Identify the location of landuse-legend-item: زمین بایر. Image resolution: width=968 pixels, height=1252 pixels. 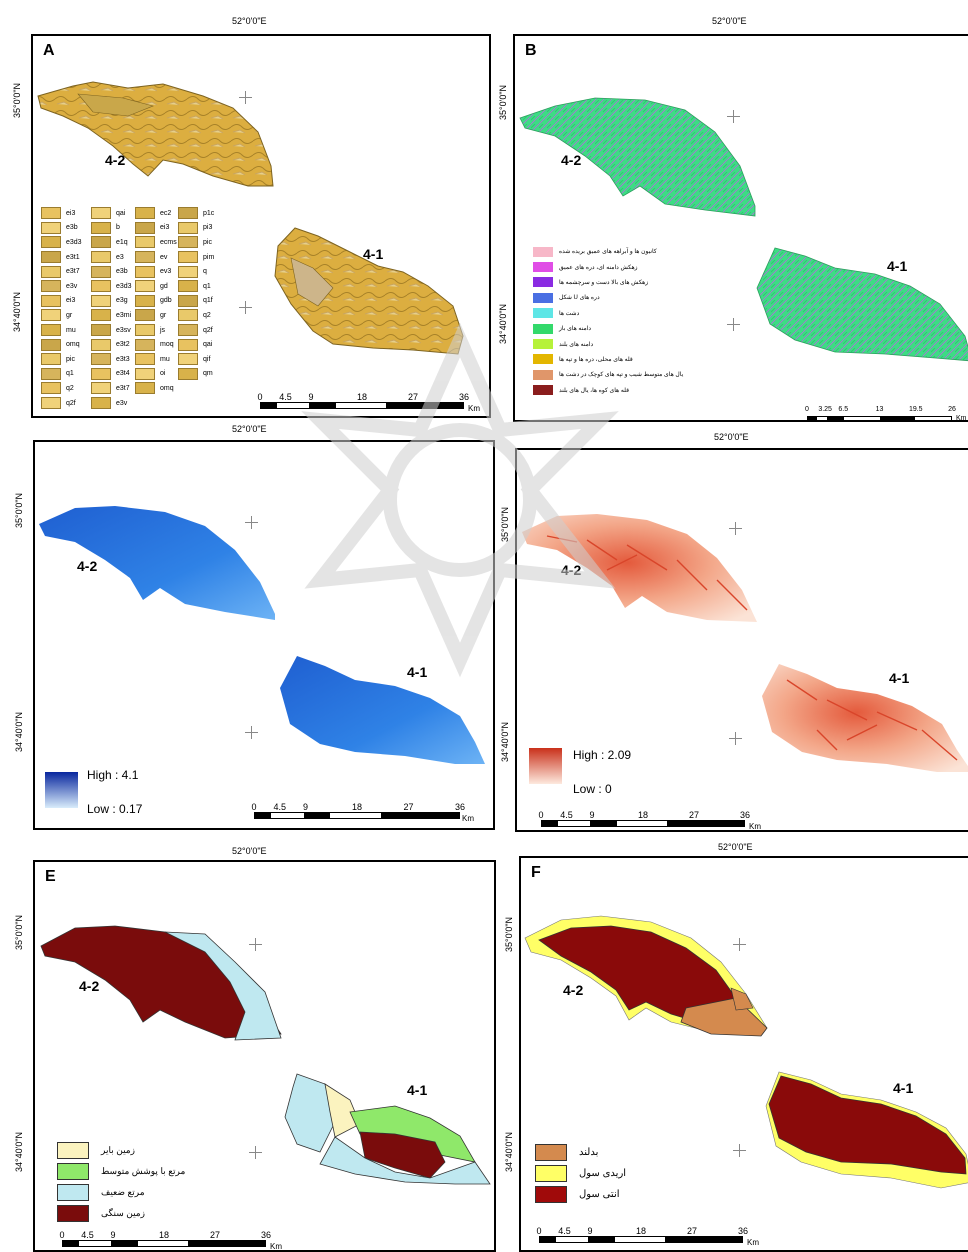
(121, 1150).